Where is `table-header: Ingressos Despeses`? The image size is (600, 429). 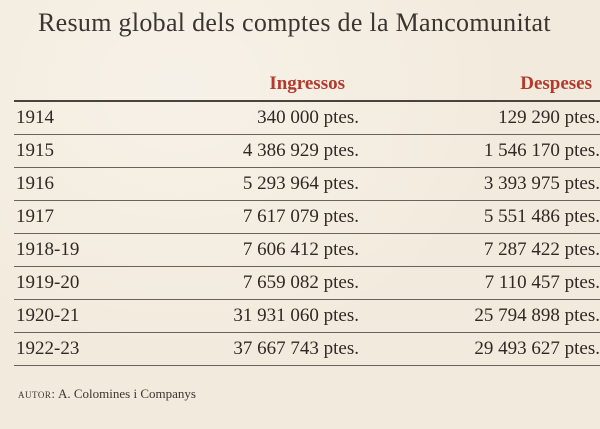 table-header: Ingressos Despeses is located at coordinates (300, 85).